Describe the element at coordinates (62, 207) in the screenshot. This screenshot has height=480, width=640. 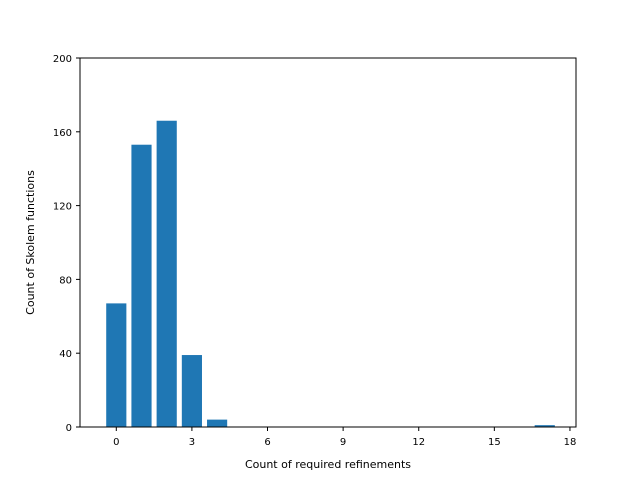
I see `y-tick-label: 120` at that location.